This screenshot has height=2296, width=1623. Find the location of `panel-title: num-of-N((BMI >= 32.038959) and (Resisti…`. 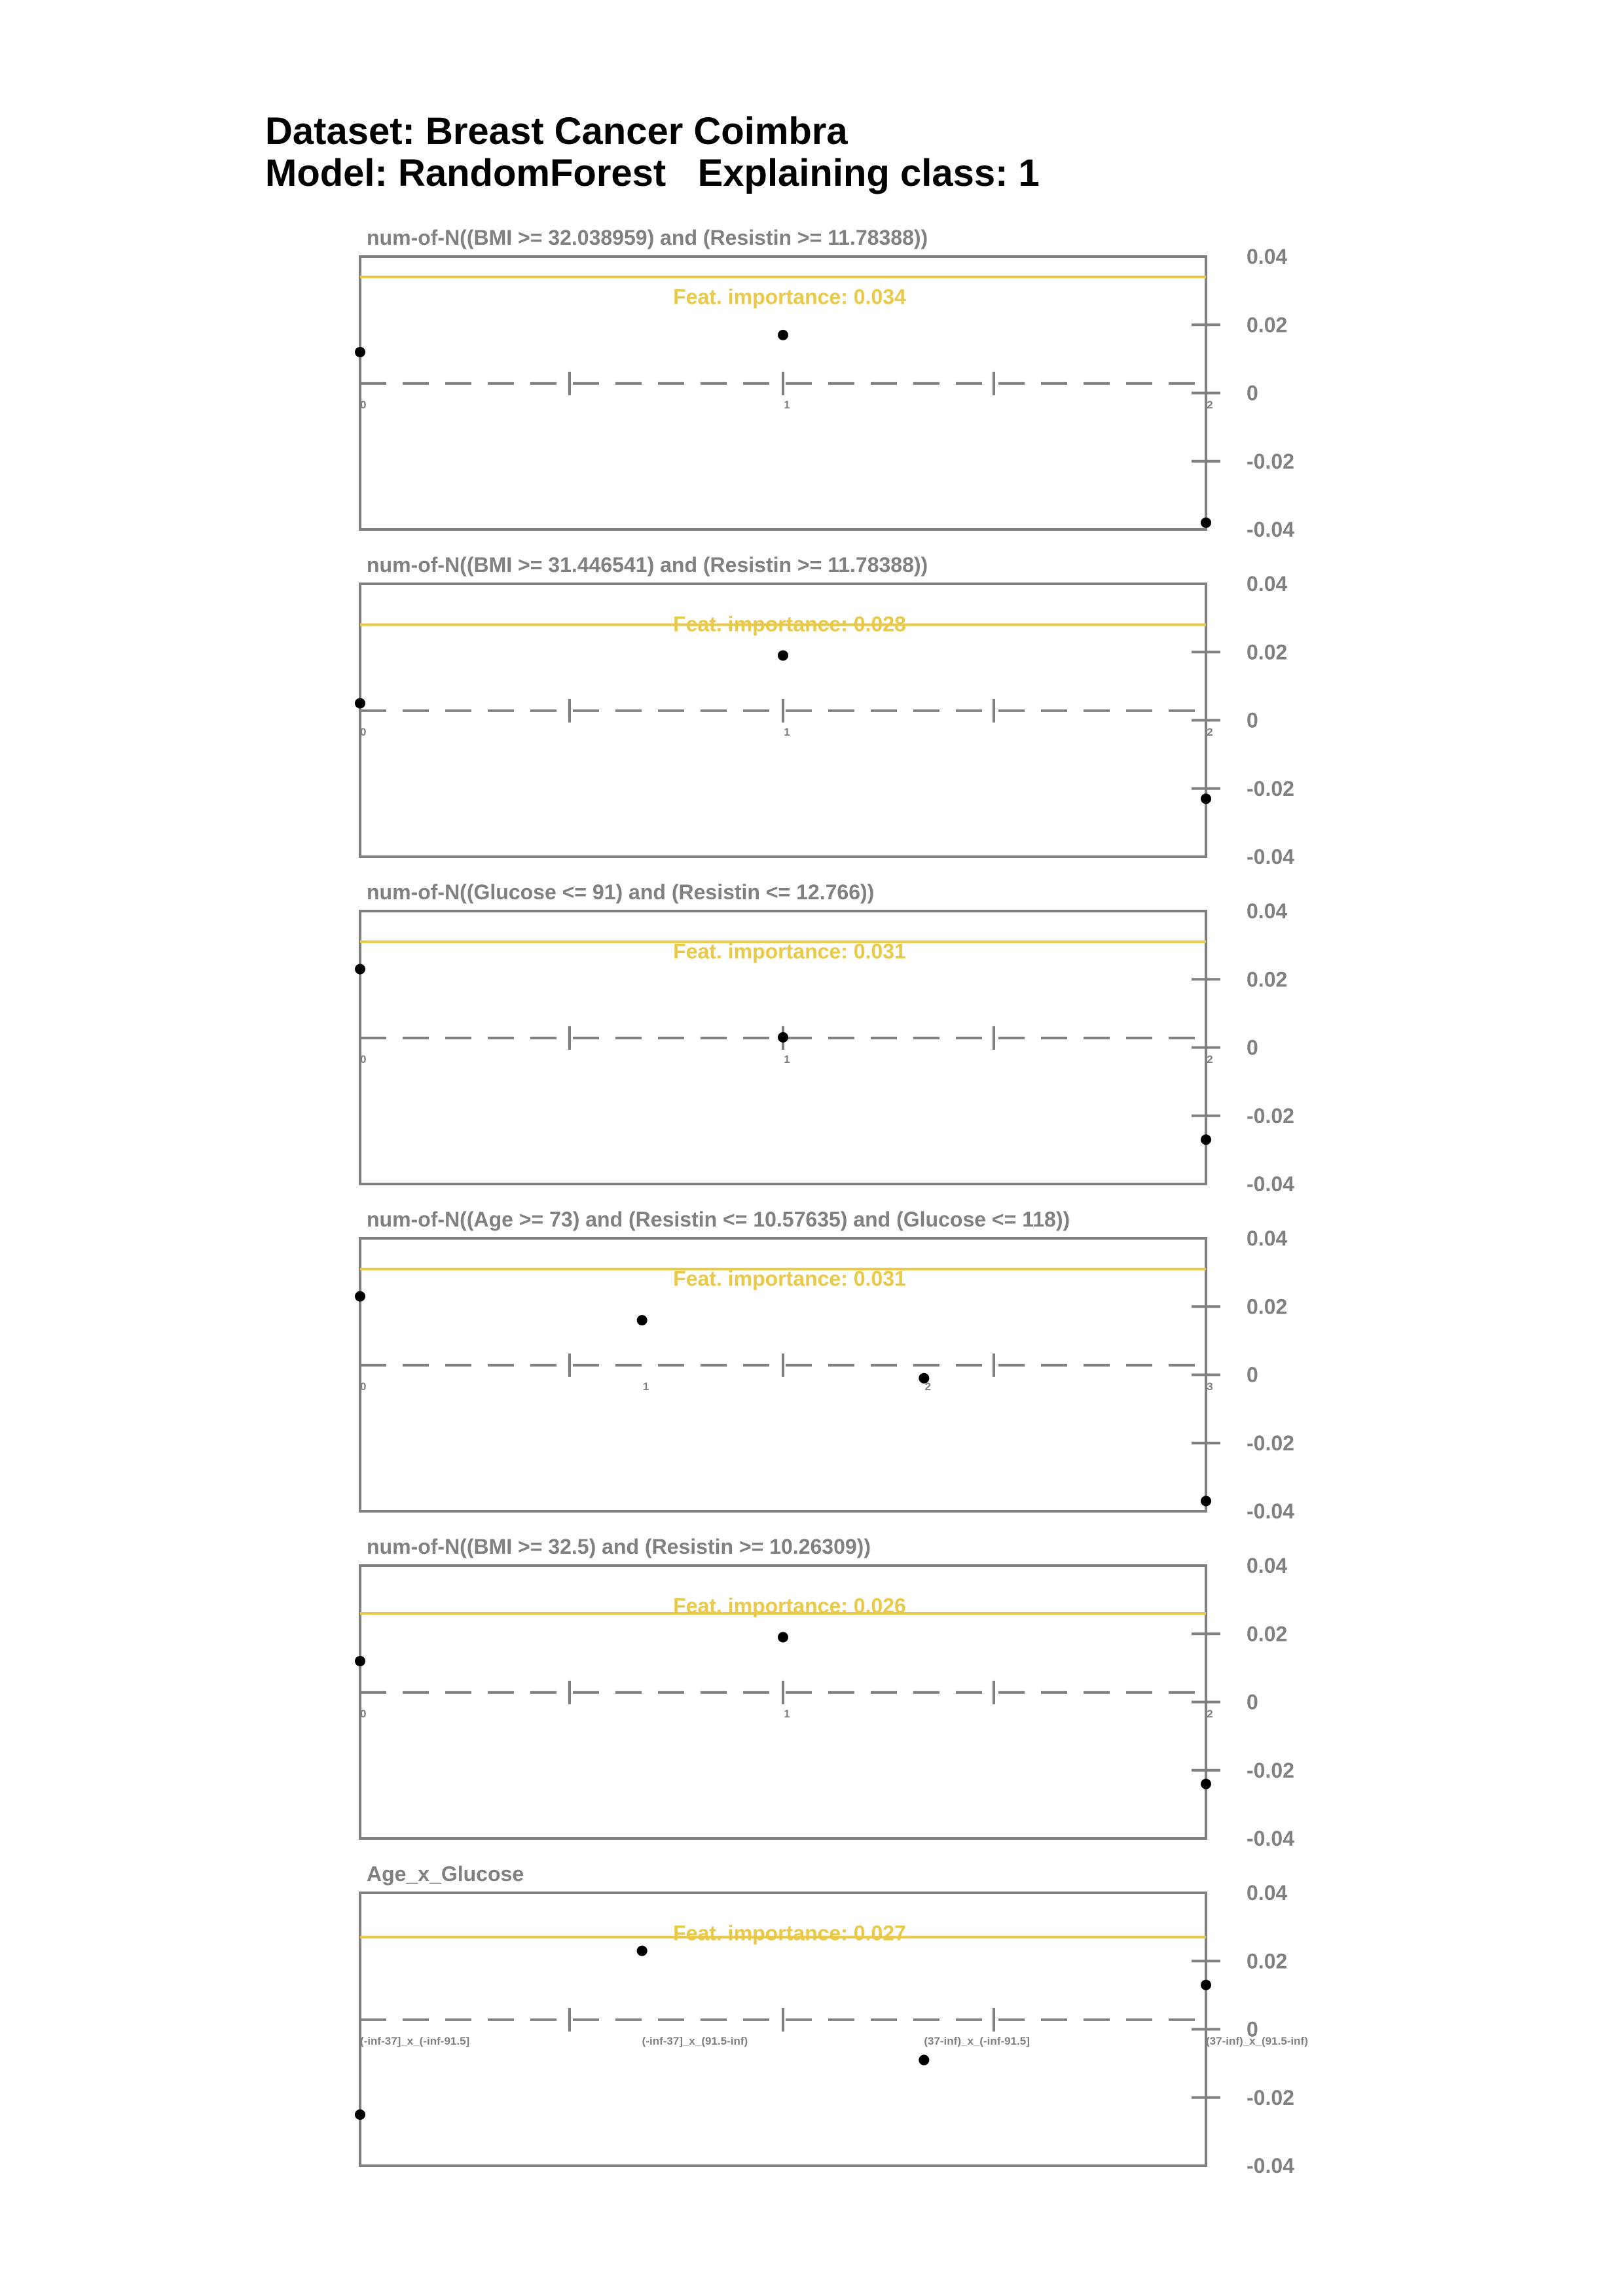

panel-title: num-of-N((BMI >= 32.038959) and (Resisti… is located at coordinates (647, 237).